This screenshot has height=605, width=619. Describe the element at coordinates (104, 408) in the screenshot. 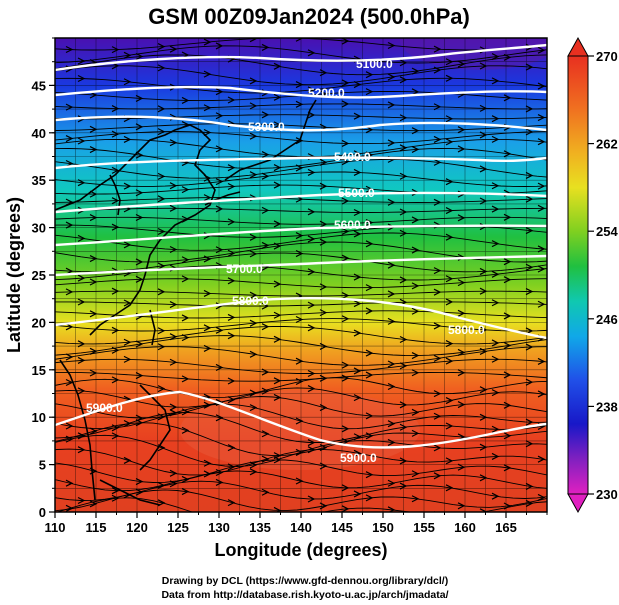

I see `contour-label-5900a: 5900.0` at that location.